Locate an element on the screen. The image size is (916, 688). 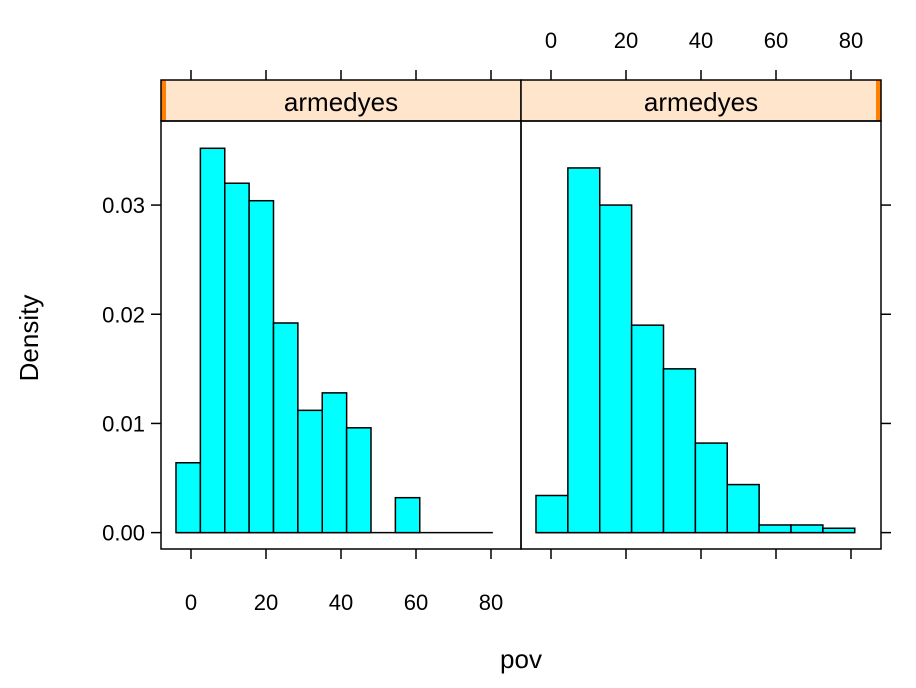
y-tick-label: 0.01 is located at coordinates (123, 423).